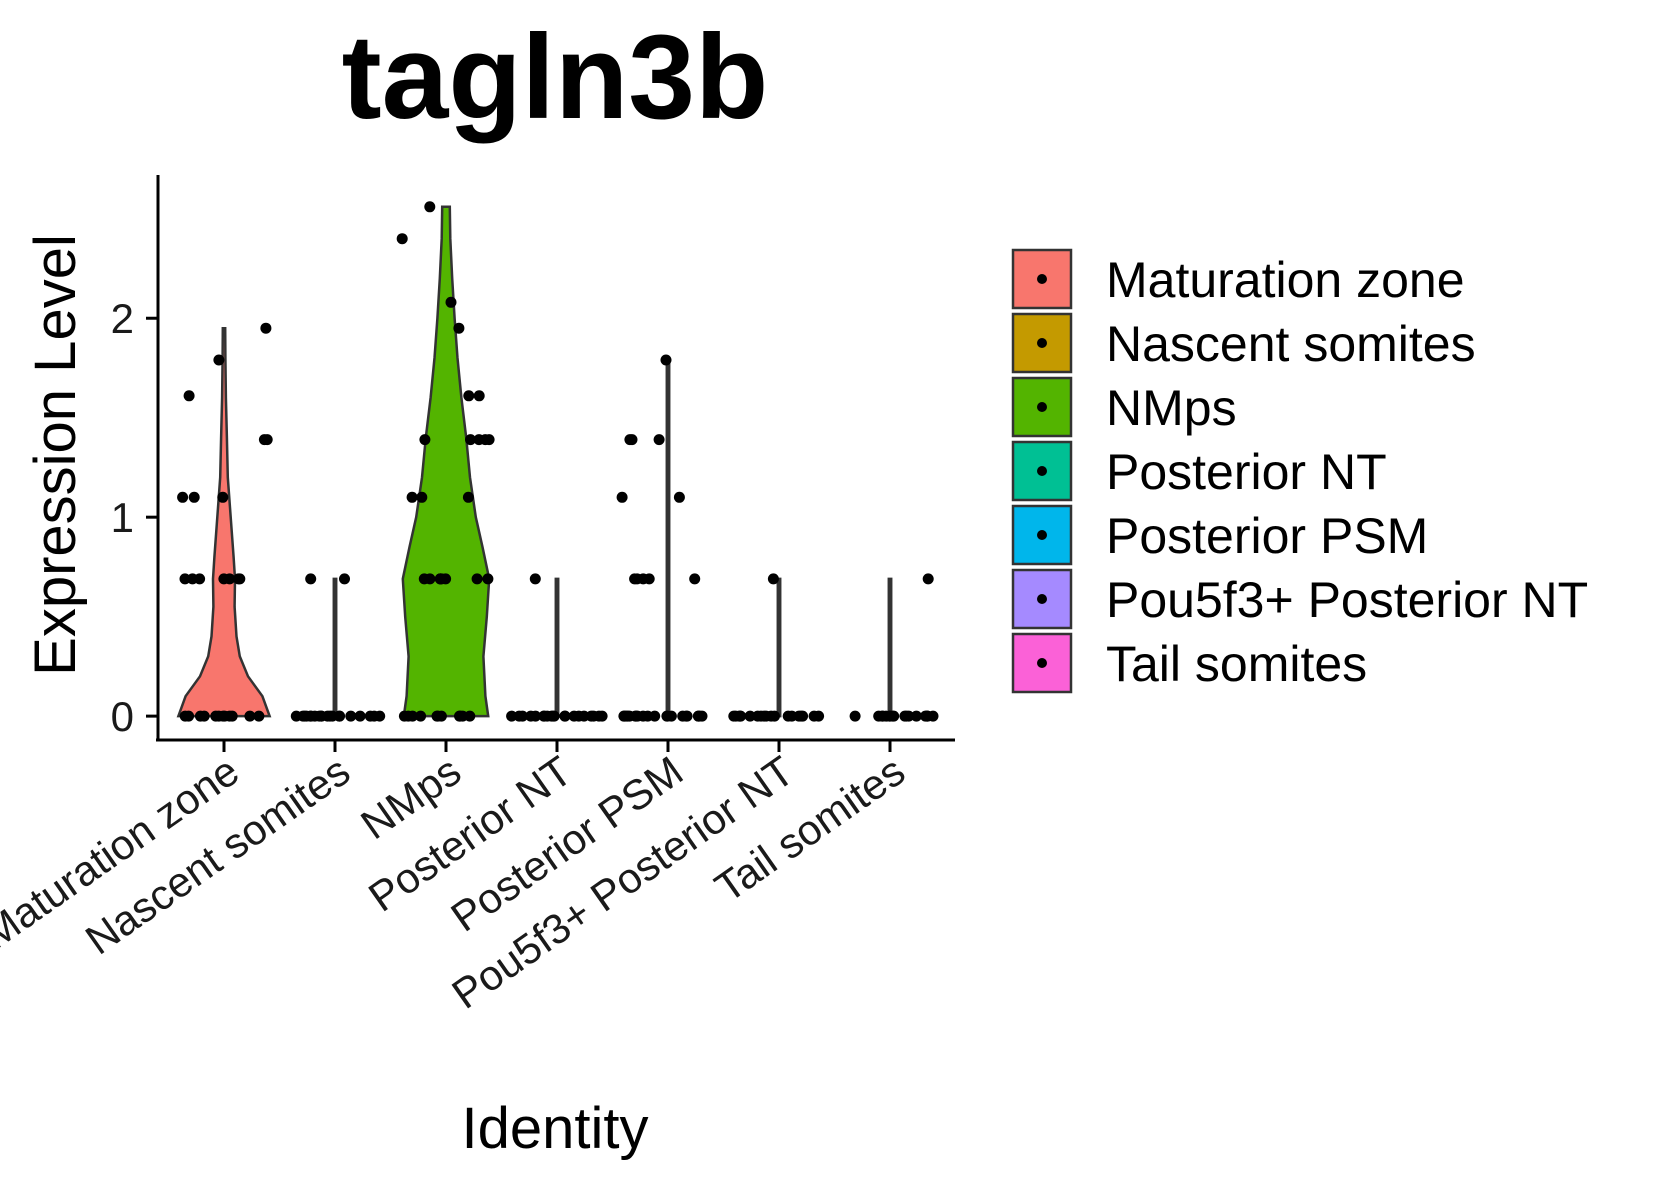  What do you see at coordinates (1291, 344) in the screenshot?
I see `legend-label: Nascent somites` at bounding box center [1291, 344].